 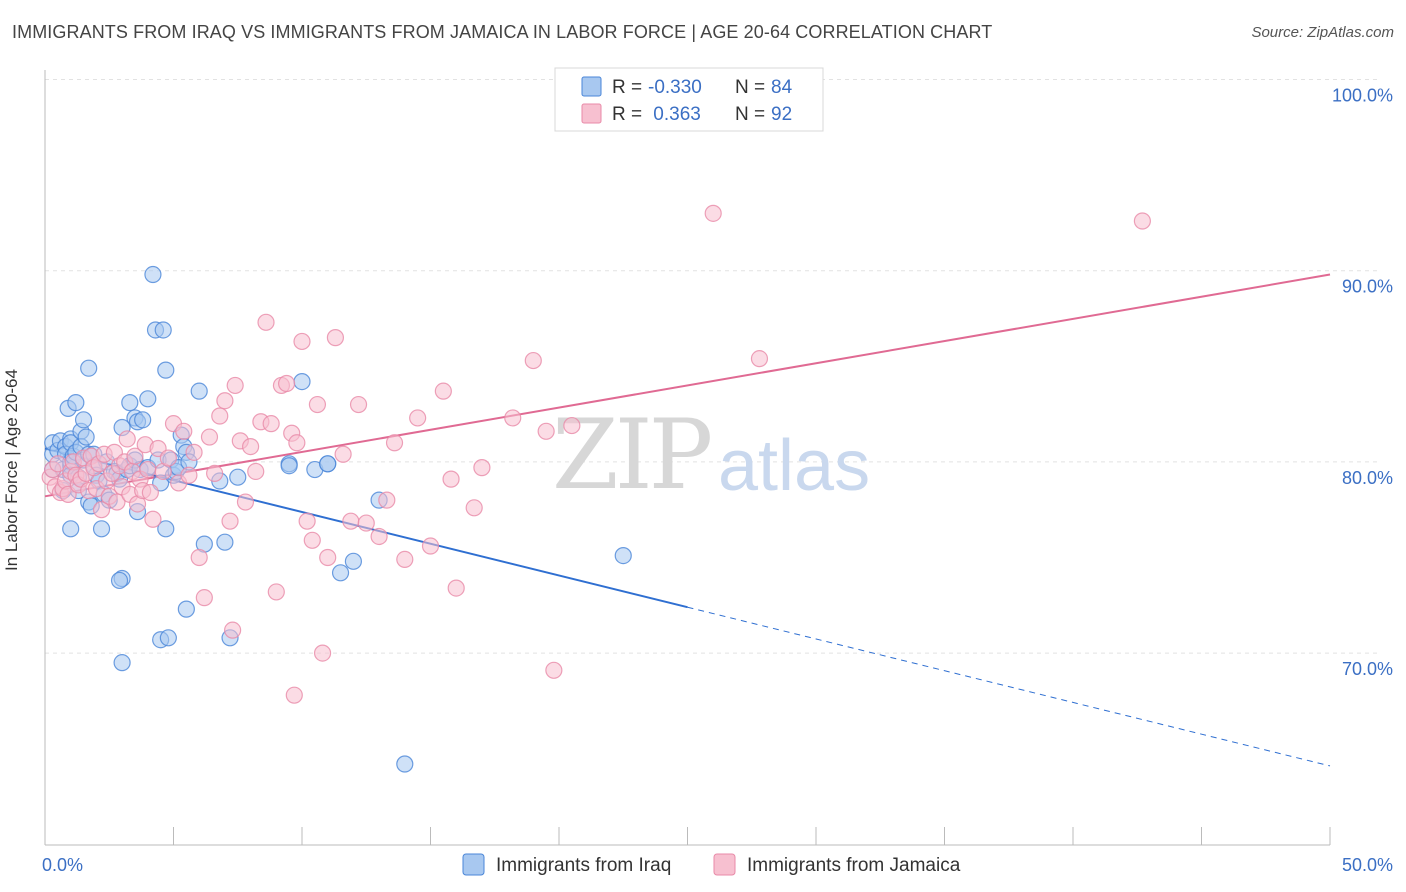 I want to click on bottom-legend-swatch-iraq, so click(x=473, y=864).